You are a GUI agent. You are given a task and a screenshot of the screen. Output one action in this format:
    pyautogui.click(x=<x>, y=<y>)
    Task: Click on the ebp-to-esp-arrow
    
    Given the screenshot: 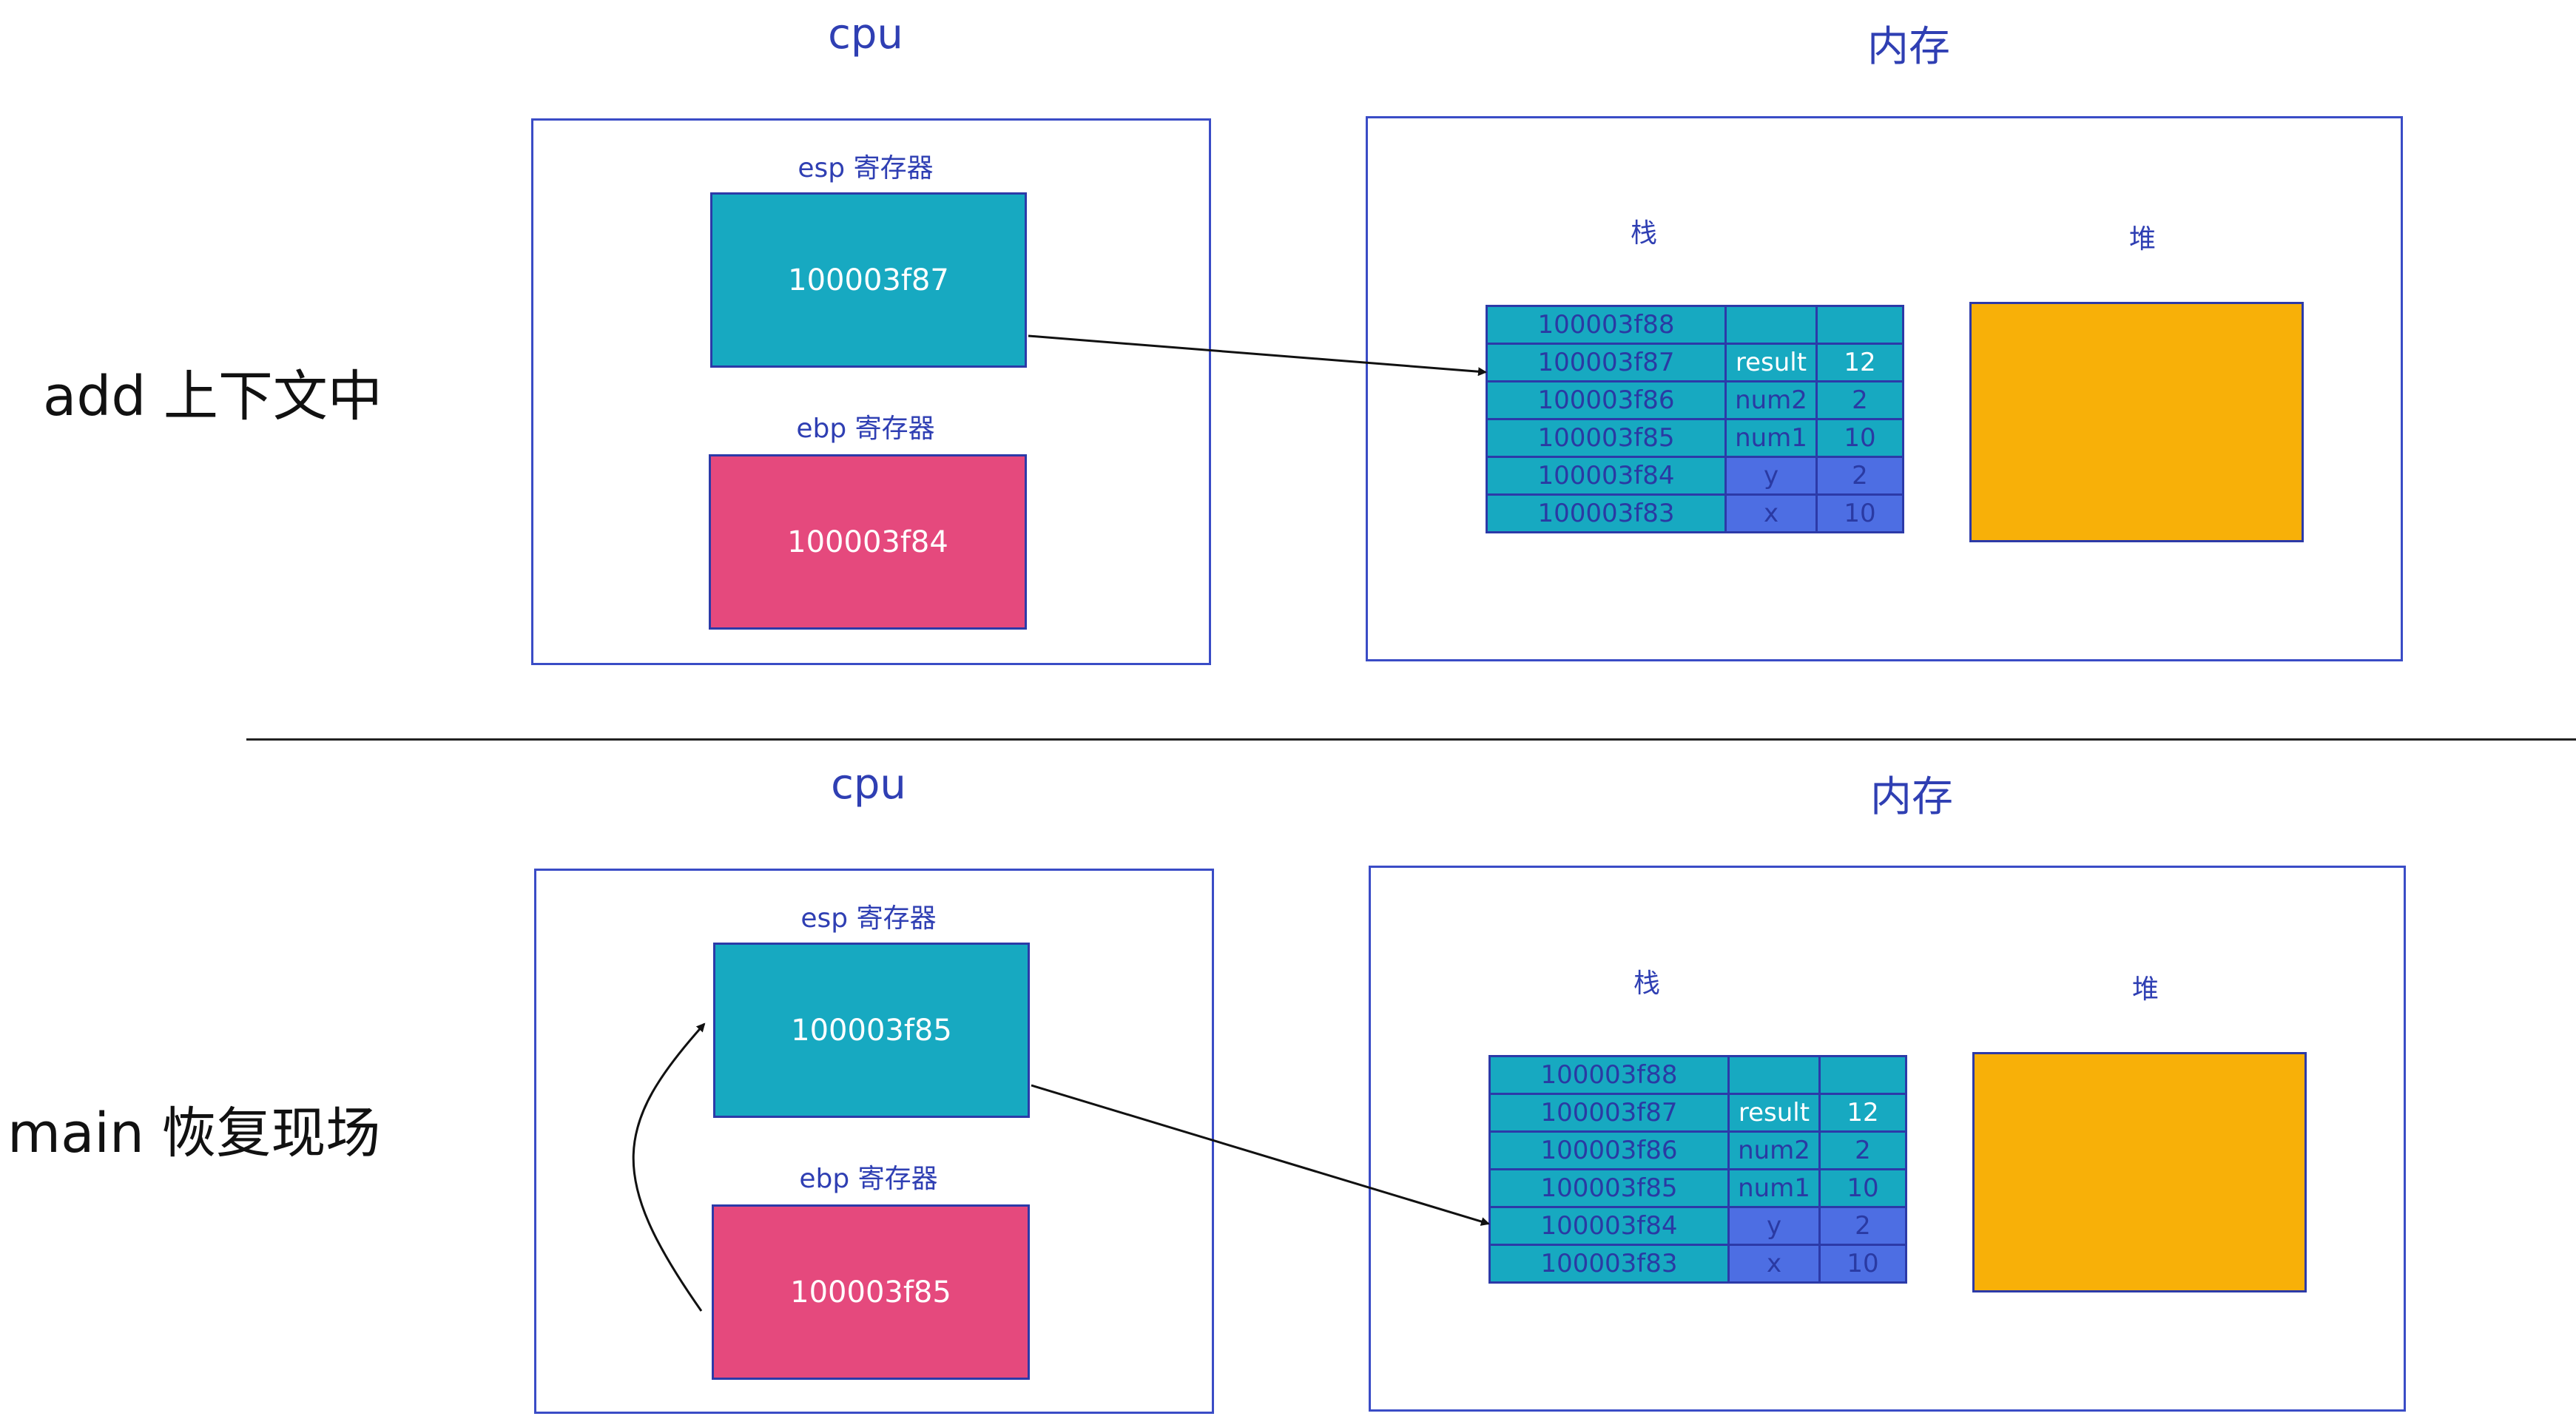 What is the action you would take?
    pyautogui.click(x=669, y=1167)
    